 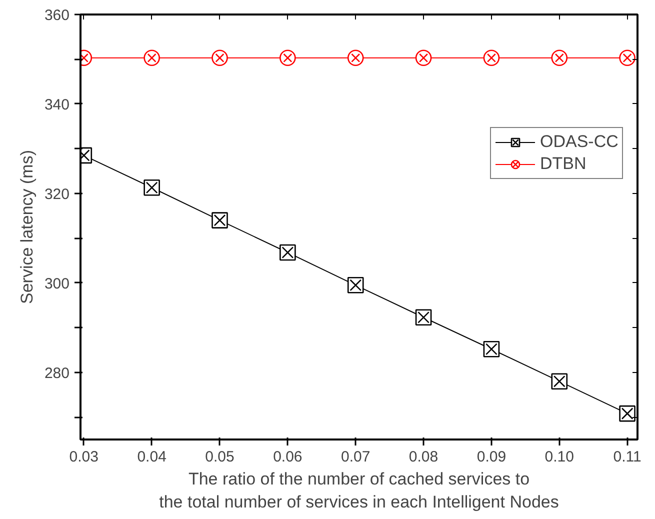 What do you see at coordinates (355, 457) in the screenshot?
I see `x-tick-label: 0.07` at bounding box center [355, 457].